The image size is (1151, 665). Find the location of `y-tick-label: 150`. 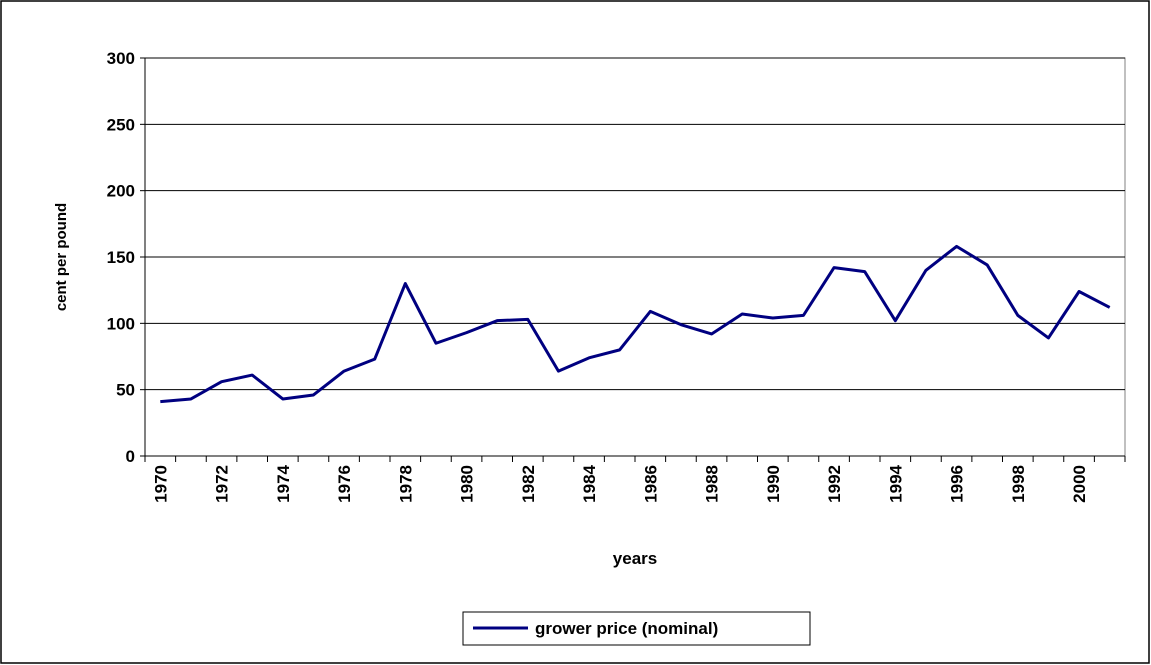

y-tick-label: 150 is located at coordinates (121, 257).